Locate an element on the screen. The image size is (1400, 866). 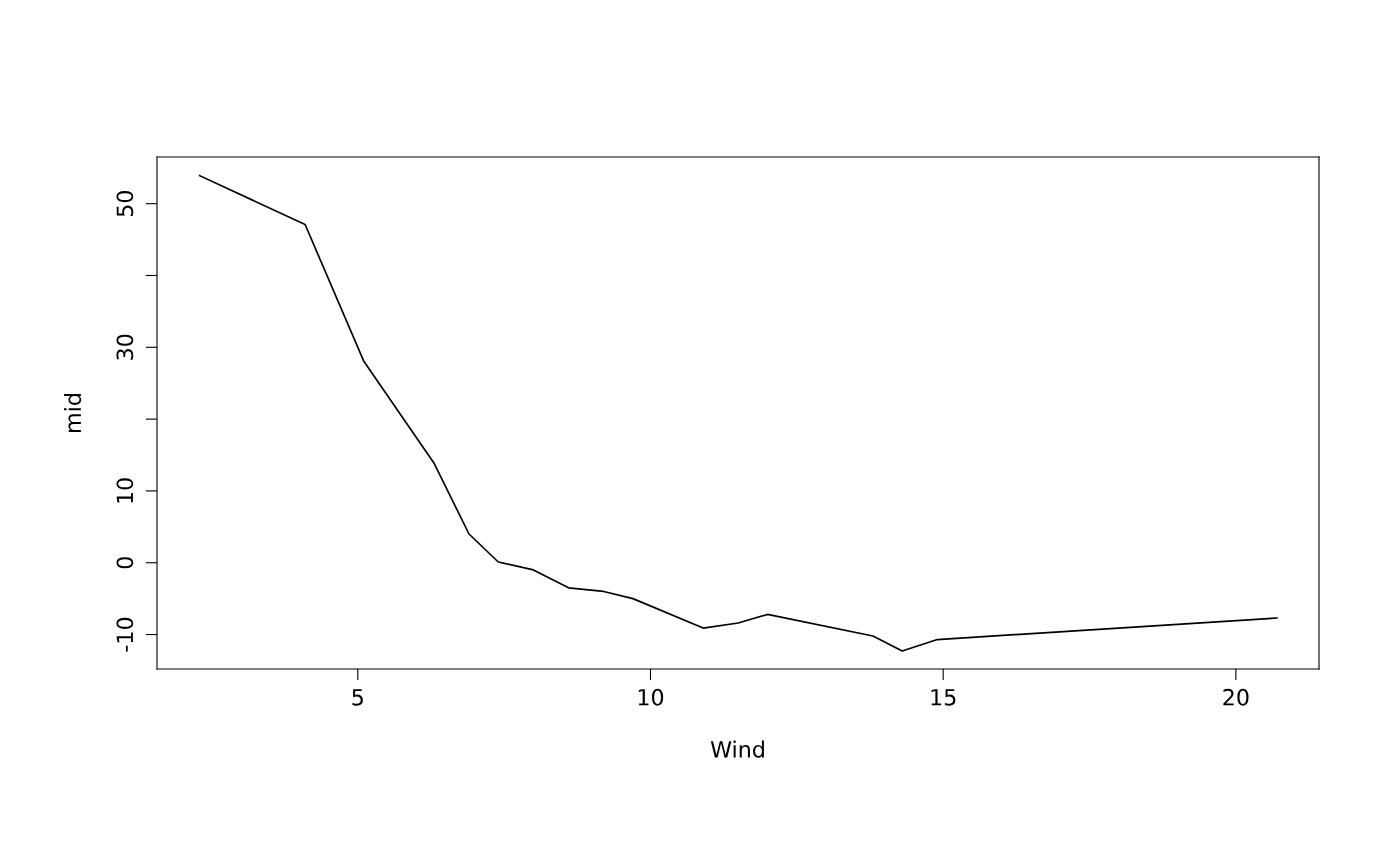
y-tick-label: 50 is located at coordinates (125, 204).